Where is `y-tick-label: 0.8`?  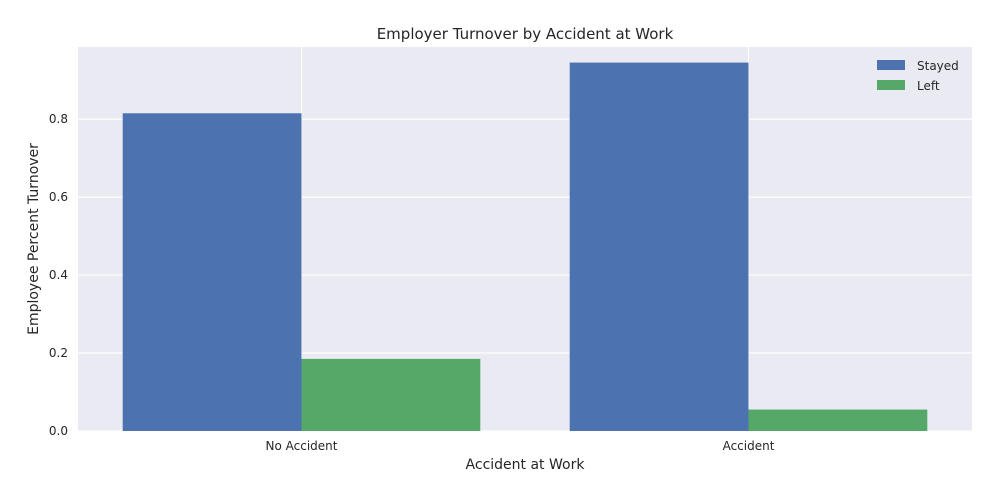
y-tick-label: 0.8 is located at coordinates (58, 119).